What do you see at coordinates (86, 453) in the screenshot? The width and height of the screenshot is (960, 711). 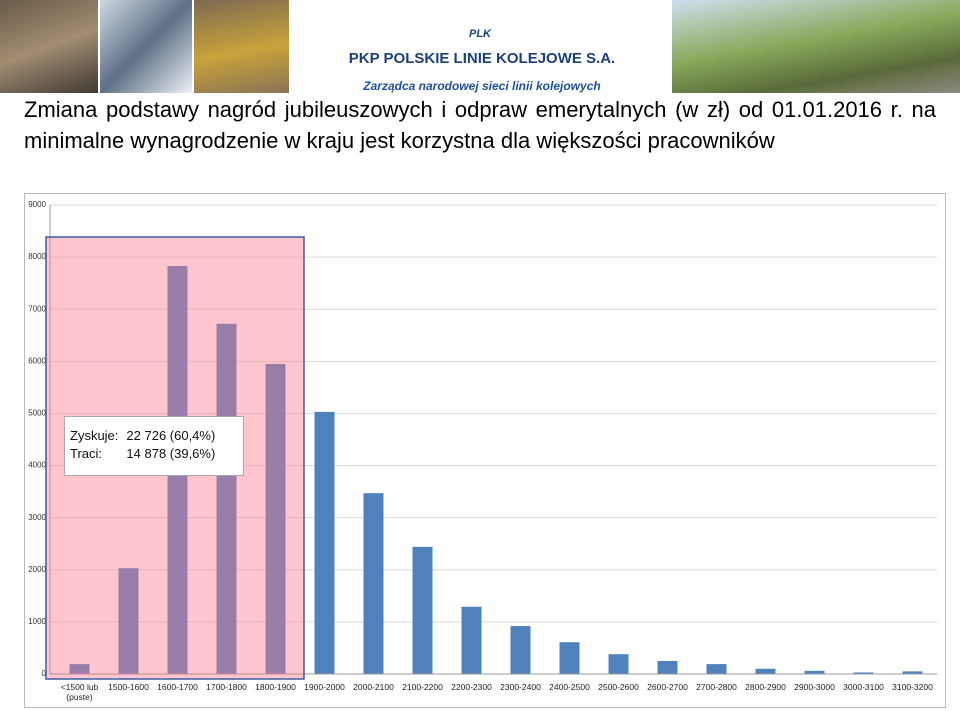 I see `annotation-text: Traci:` at bounding box center [86, 453].